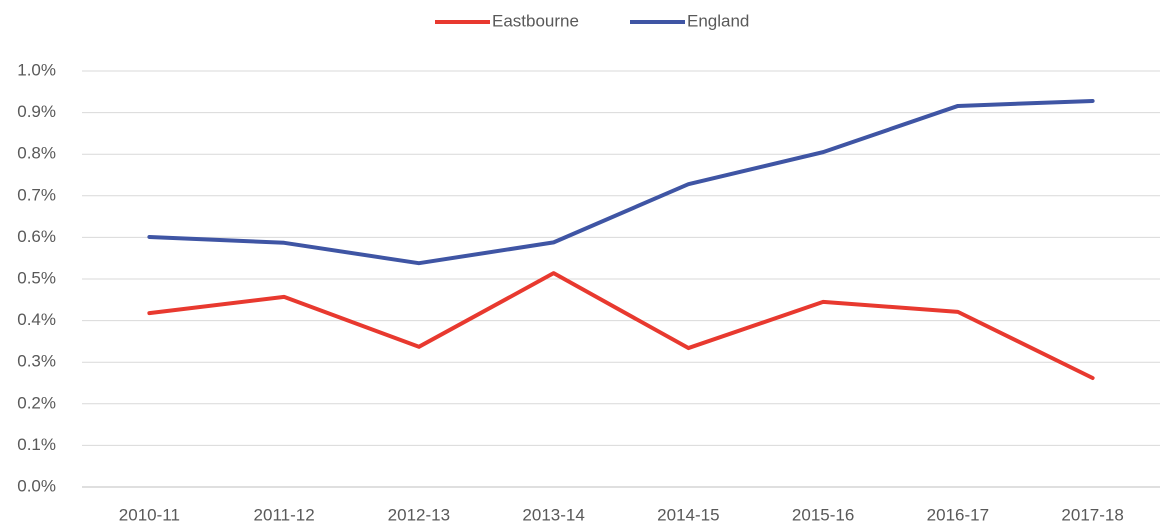  What do you see at coordinates (36, 236) in the screenshot?
I see `y-tick-label: 0.6%` at bounding box center [36, 236].